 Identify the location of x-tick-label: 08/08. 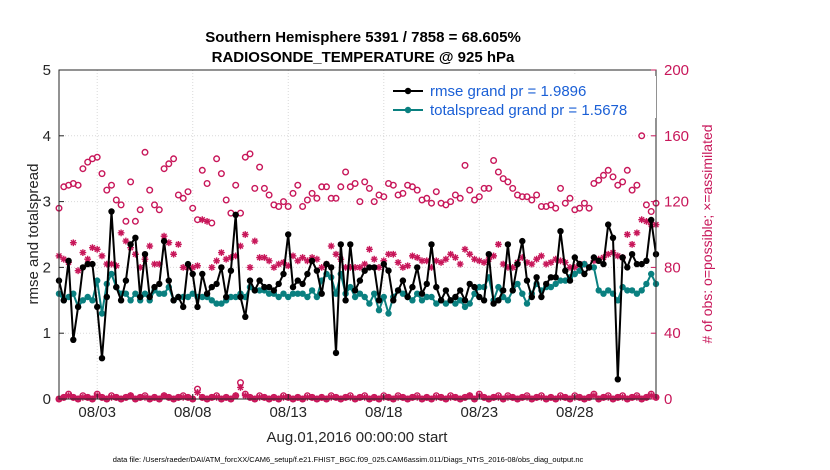
(193, 412).